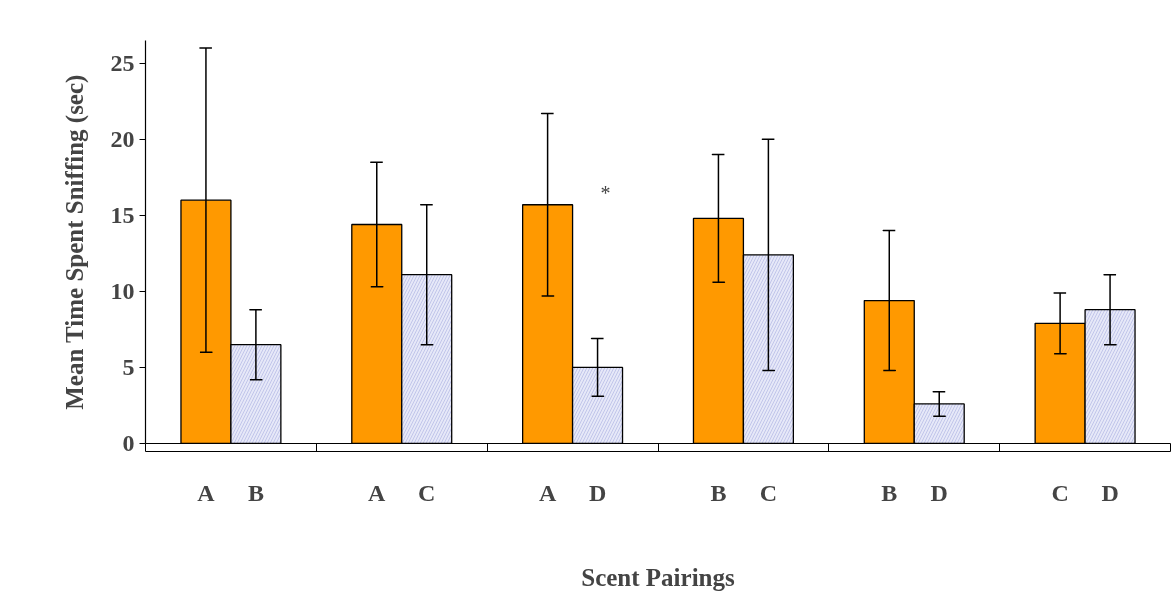  What do you see at coordinates (122, 290) in the screenshot?
I see `y-tick-label: 10` at bounding box center [122, 290].